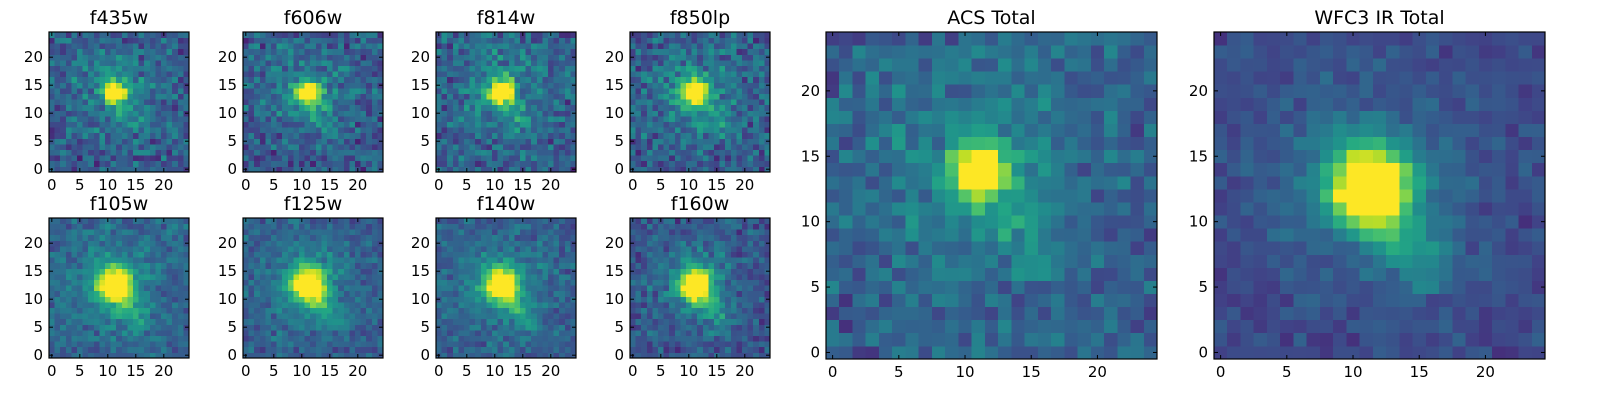 The width and height of the screenshot is (1600, 400). Describe the element at coordinates (107, 371) in the screenshot. I see `x-tick-label: 10` at that location.